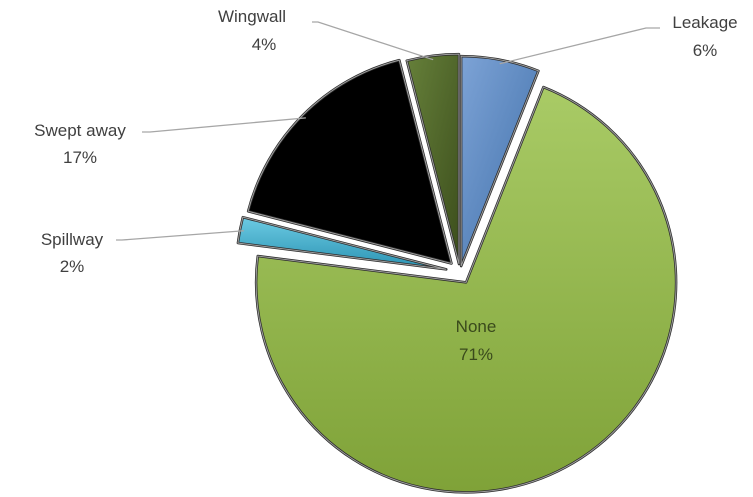  I want to click on leader-line-wingwall, so click(373, 41).